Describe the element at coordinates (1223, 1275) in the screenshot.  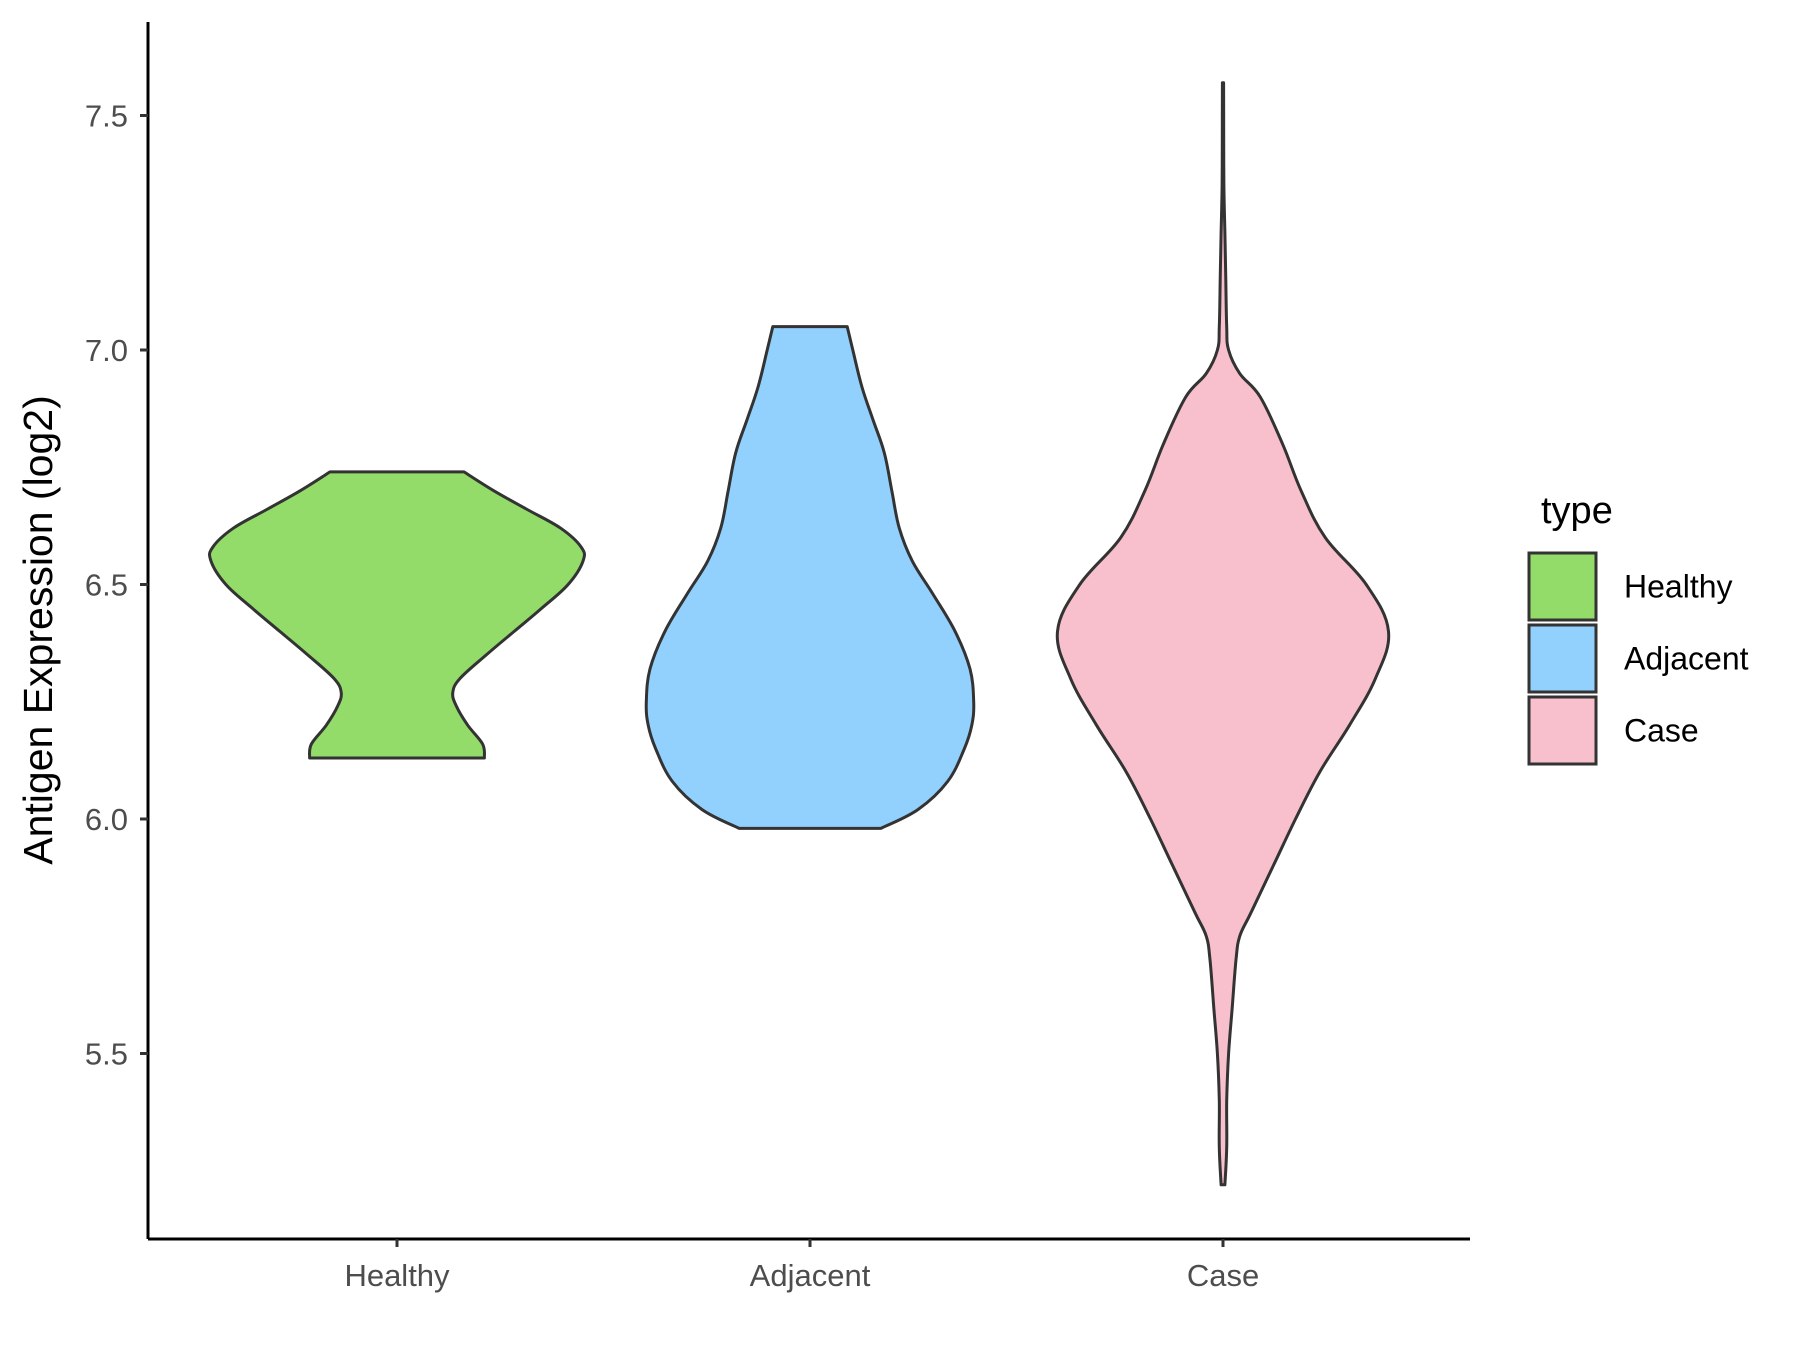
I see `x-tick-label: Case` at that location.